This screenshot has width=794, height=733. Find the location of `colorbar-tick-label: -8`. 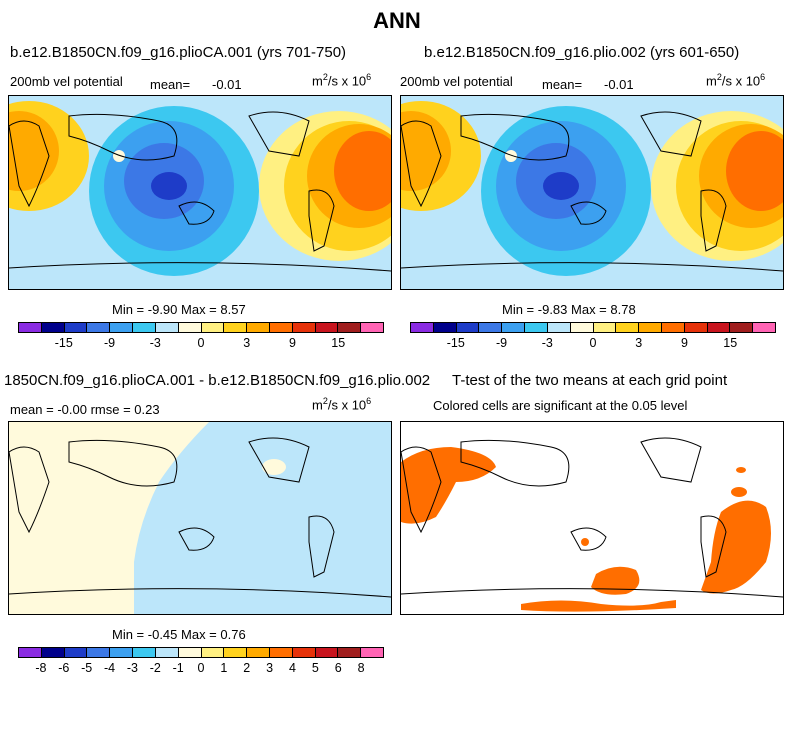

colorbar-tick-label: -8 is located at coordinates (41, 668).